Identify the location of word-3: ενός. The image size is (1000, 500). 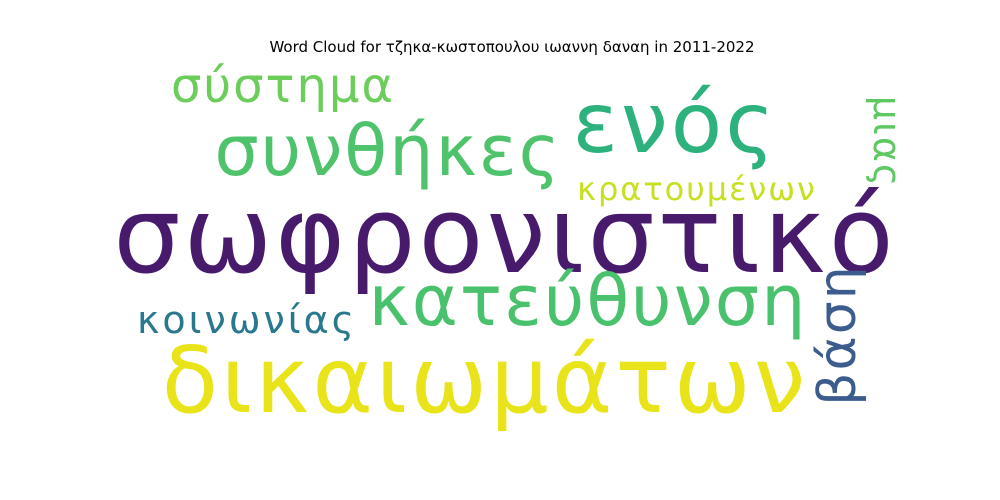
(674, 123).